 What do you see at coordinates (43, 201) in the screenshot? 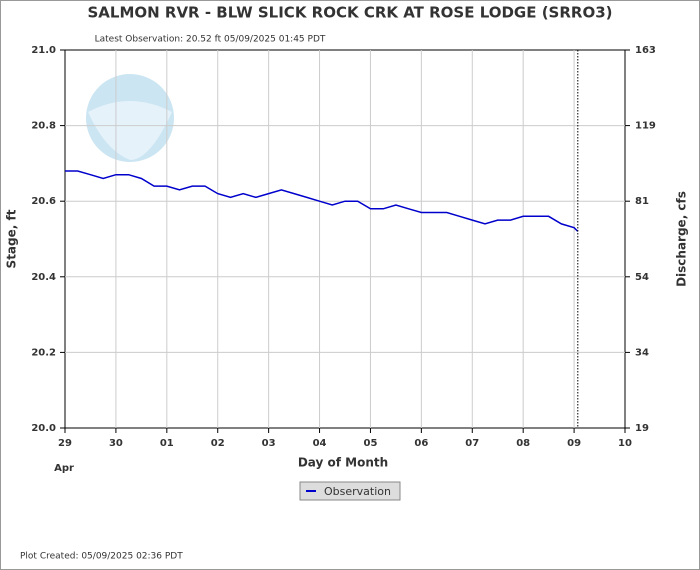
I see `y-tick-label: 20.6` at bounding box center [43, 201].